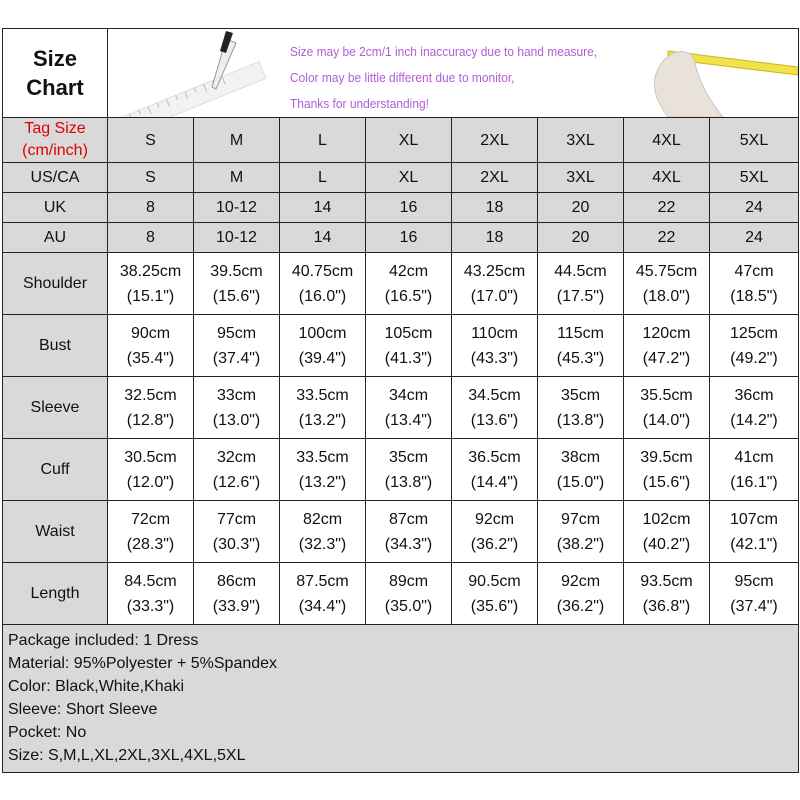 This screenshot has width=800, height=800. What do you see at coordinates (236, 457) in the screenshot?
I see `cm-value: 32cm` at bounding box center [236, 457].